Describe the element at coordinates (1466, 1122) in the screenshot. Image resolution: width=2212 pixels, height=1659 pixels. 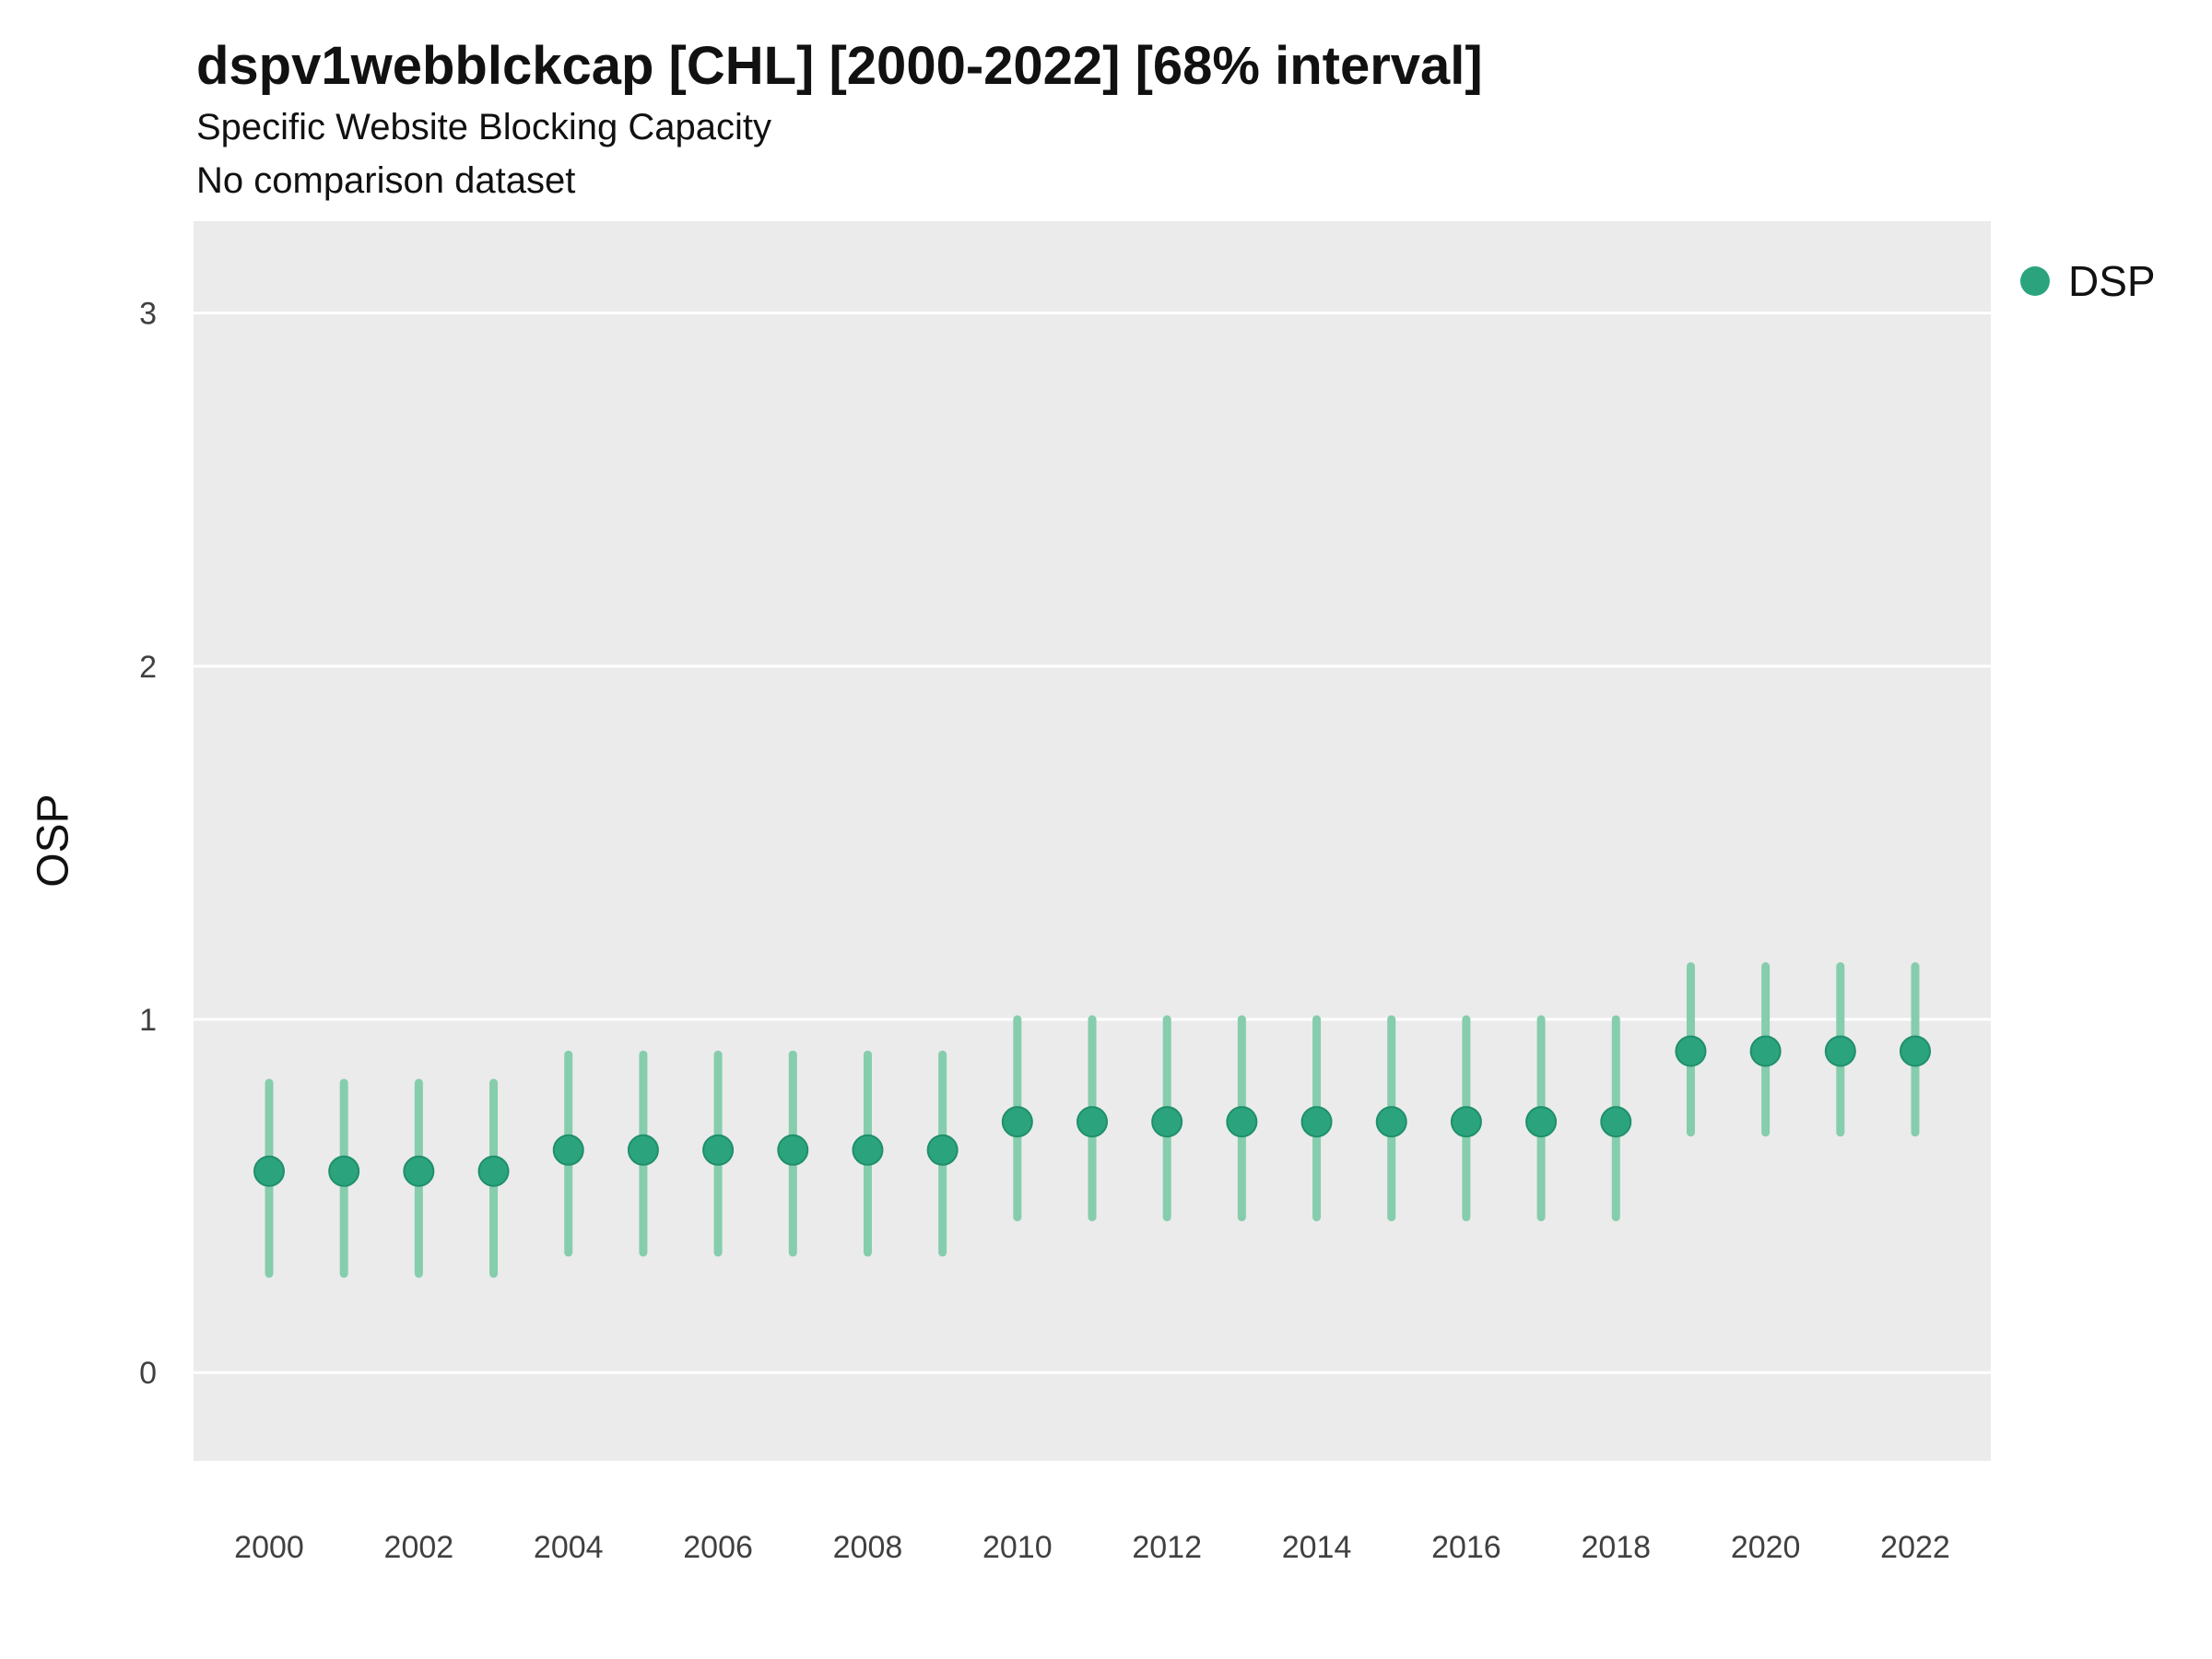
I see `data-point-2016` at that location.